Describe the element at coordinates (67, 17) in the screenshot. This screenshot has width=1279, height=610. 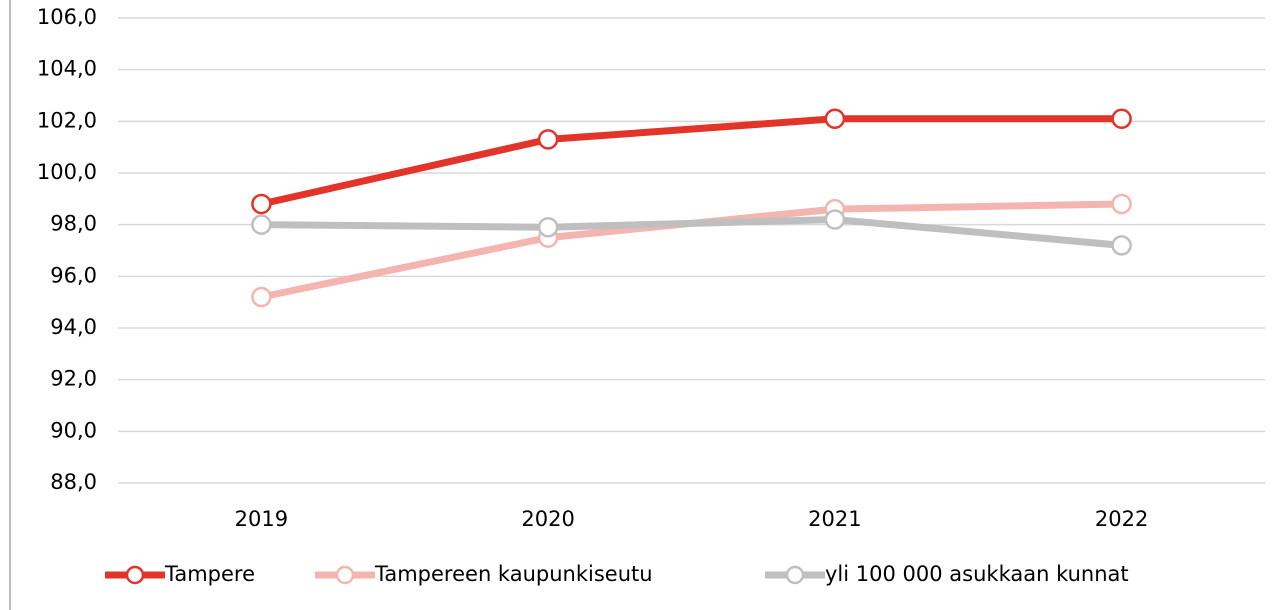
I see `y-tick-label: 106,0` at that location.